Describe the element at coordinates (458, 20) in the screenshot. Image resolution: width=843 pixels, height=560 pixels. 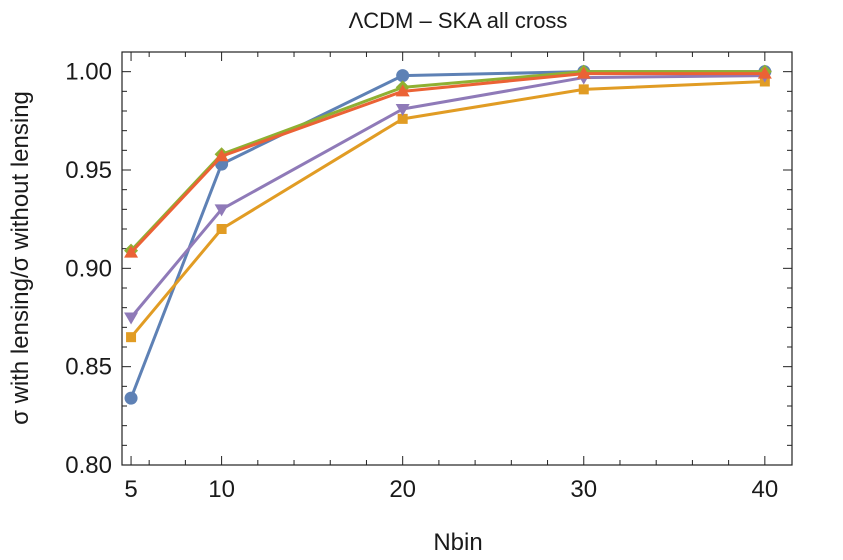
I see `chart-title: ΛCDM – SKA all cross` at that location.